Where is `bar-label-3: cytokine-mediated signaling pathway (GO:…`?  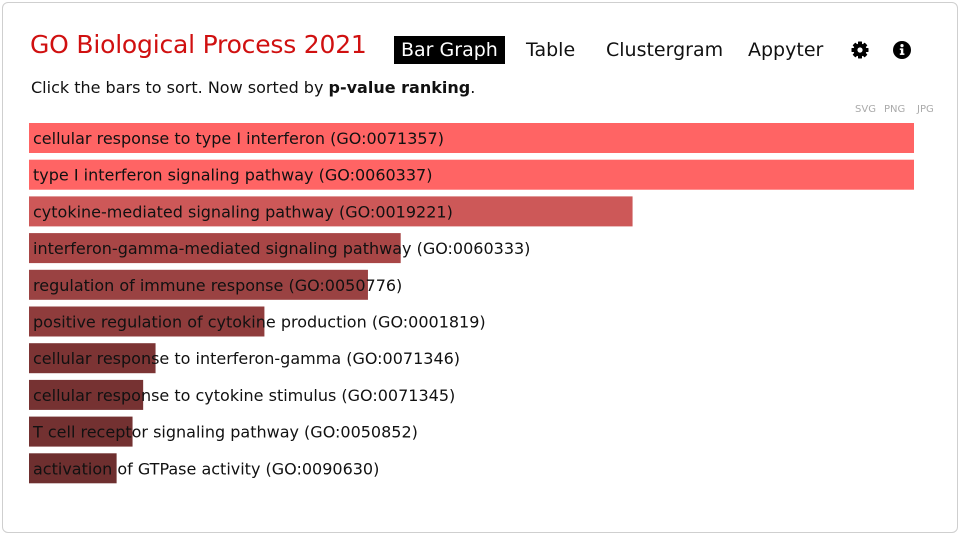
bar-label-3: cytokine-mediated signaling pathway (GO:… is located at coordinates (243, 211).